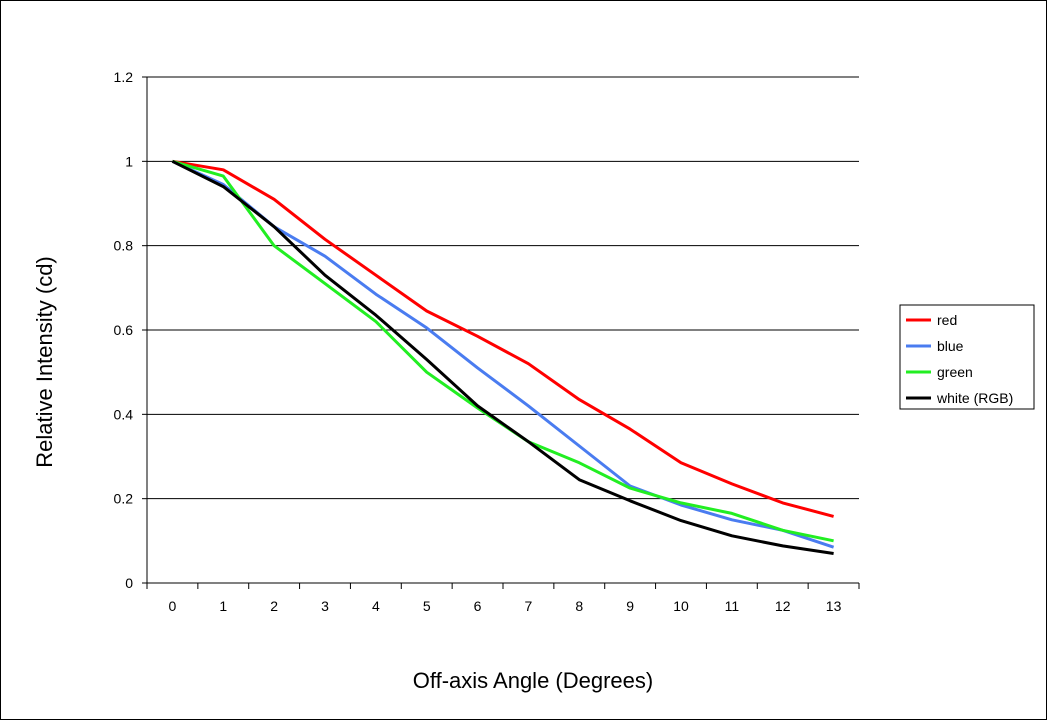 This screenshot has height=720, width=1047. I want to click on x-tick-label: 3, so click(325, 606).